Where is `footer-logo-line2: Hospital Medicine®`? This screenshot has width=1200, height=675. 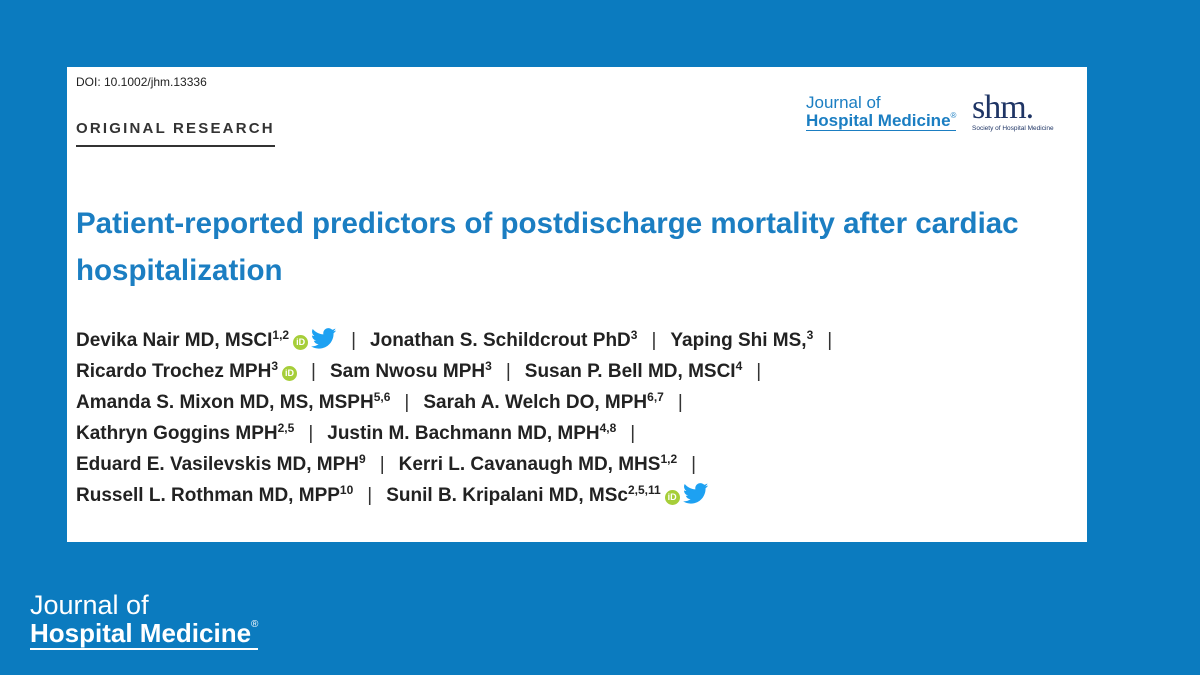 footer-logo-line2: Hospital Medicine® is located at coordinates (144, 634).